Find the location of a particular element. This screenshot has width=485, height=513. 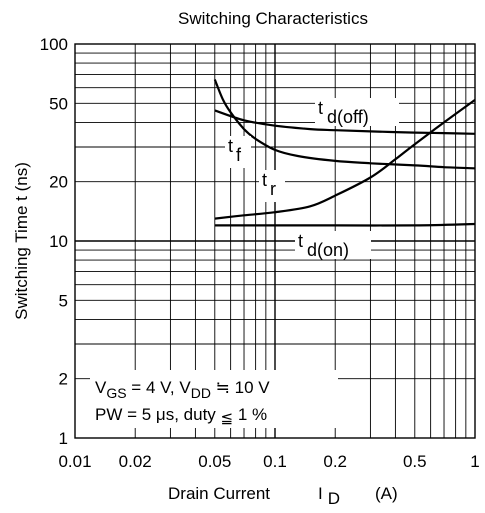

x-axis-label-text: Drain Current is located at coordinates (219, 493).